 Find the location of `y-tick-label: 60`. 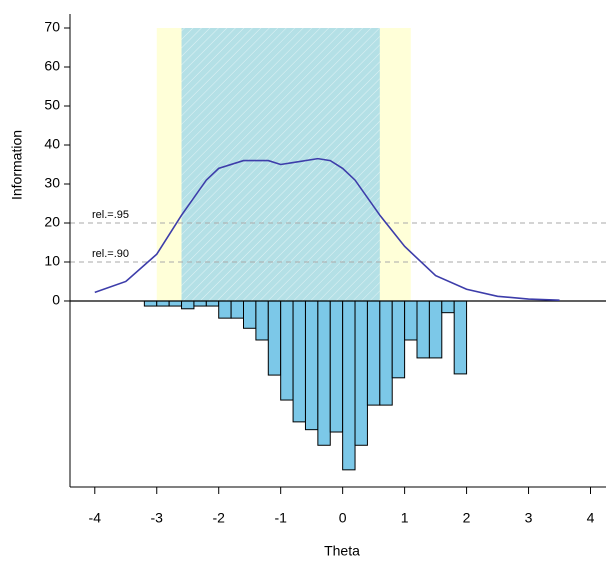

y-tick-label: 60 is located at coordinates (52, 66).